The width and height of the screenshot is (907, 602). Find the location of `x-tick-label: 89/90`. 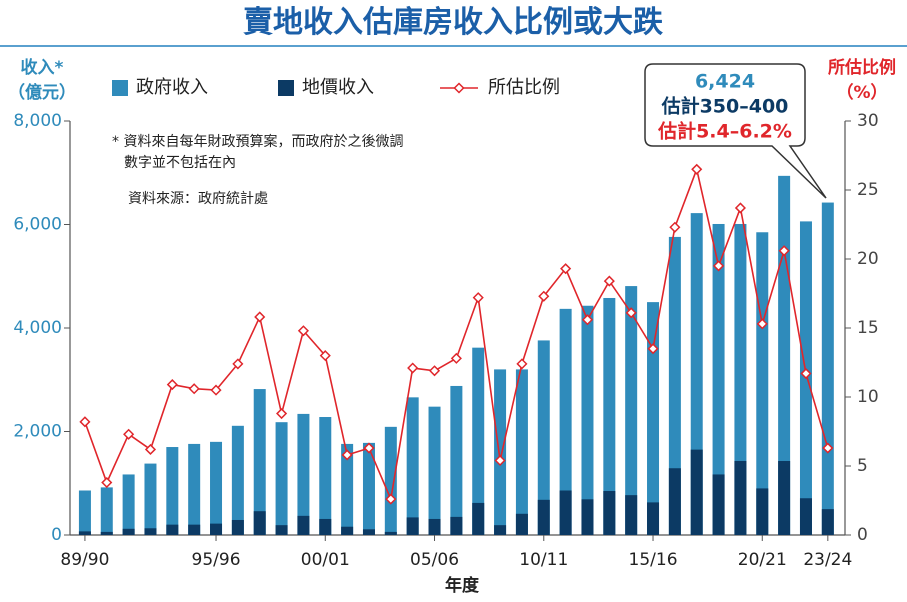

x-tick-label: 89/90 is located at coordinates (84, 560).